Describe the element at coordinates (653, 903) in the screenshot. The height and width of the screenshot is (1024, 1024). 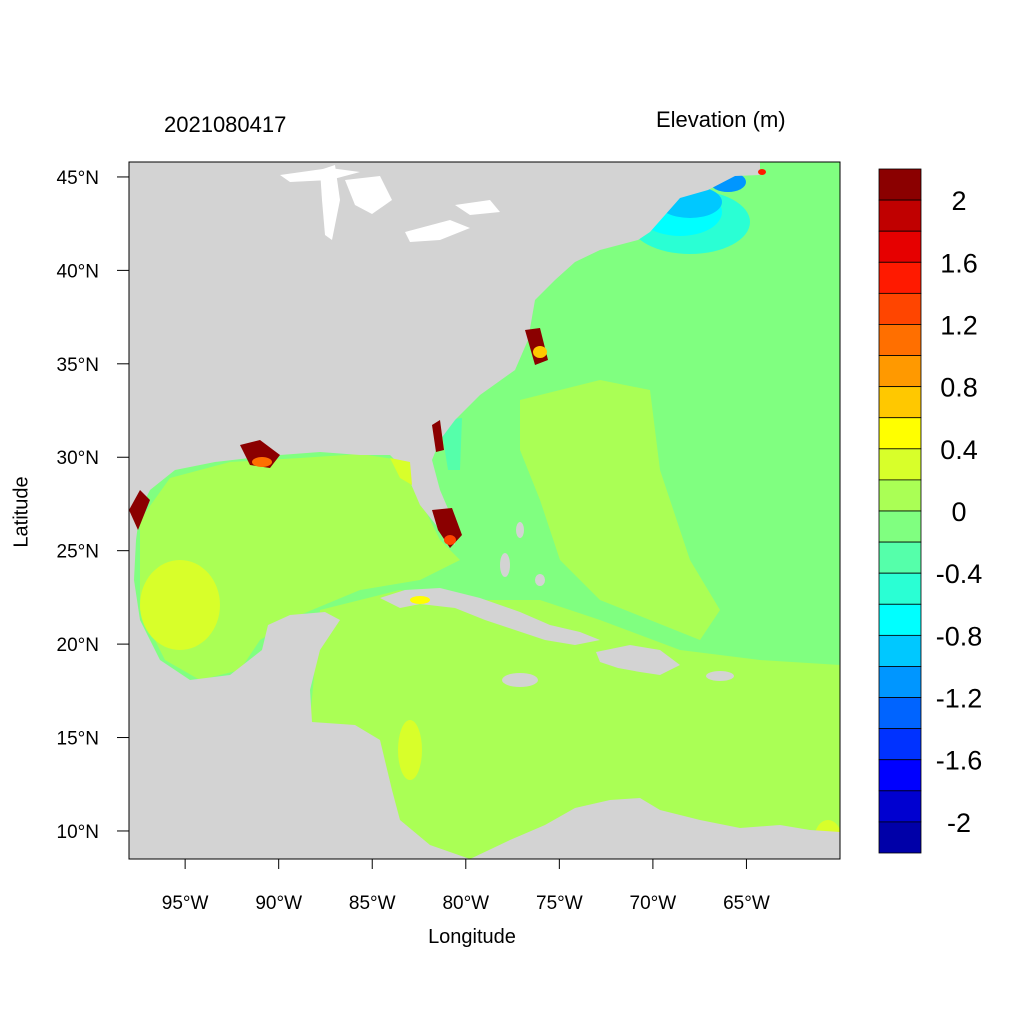
I see `x-tick-label: 70°W` at that location.